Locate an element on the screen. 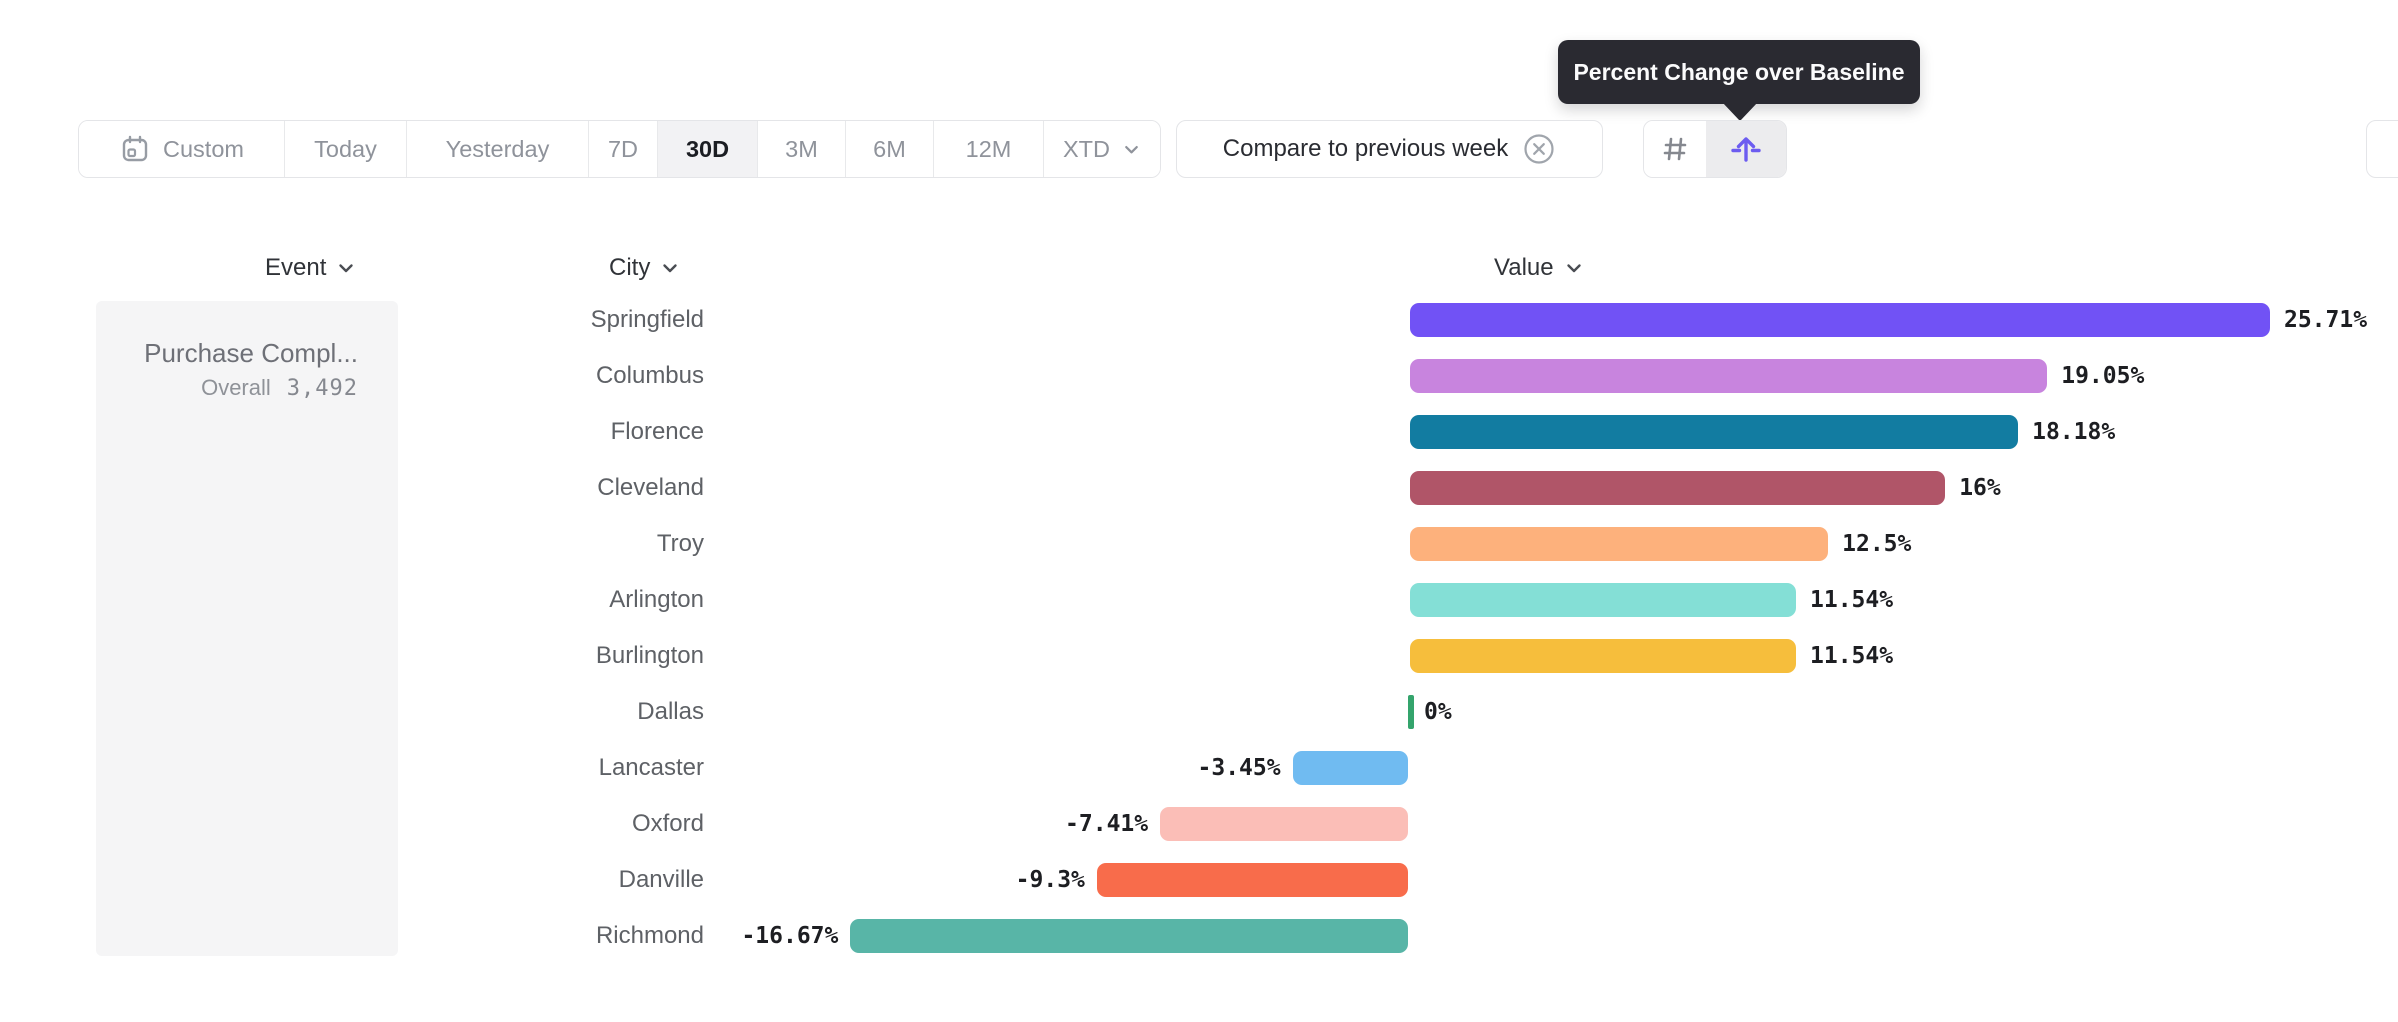  range-label: XTD is located at coordinates (1086, 148).